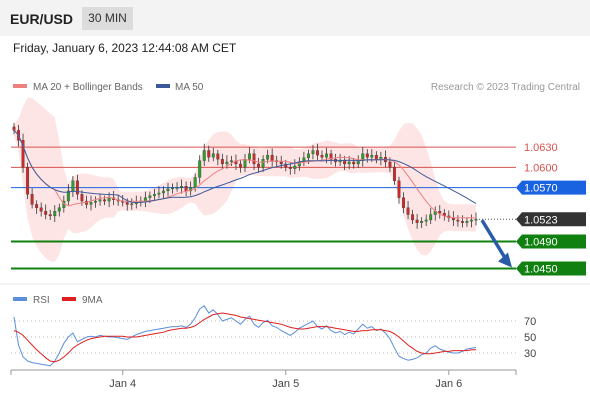 The height and width of the screenshot is (400, 590). Describe the element at coordinates (42, 19) in the screenshot. I see `symbol-title: EUR/USD` at that location.